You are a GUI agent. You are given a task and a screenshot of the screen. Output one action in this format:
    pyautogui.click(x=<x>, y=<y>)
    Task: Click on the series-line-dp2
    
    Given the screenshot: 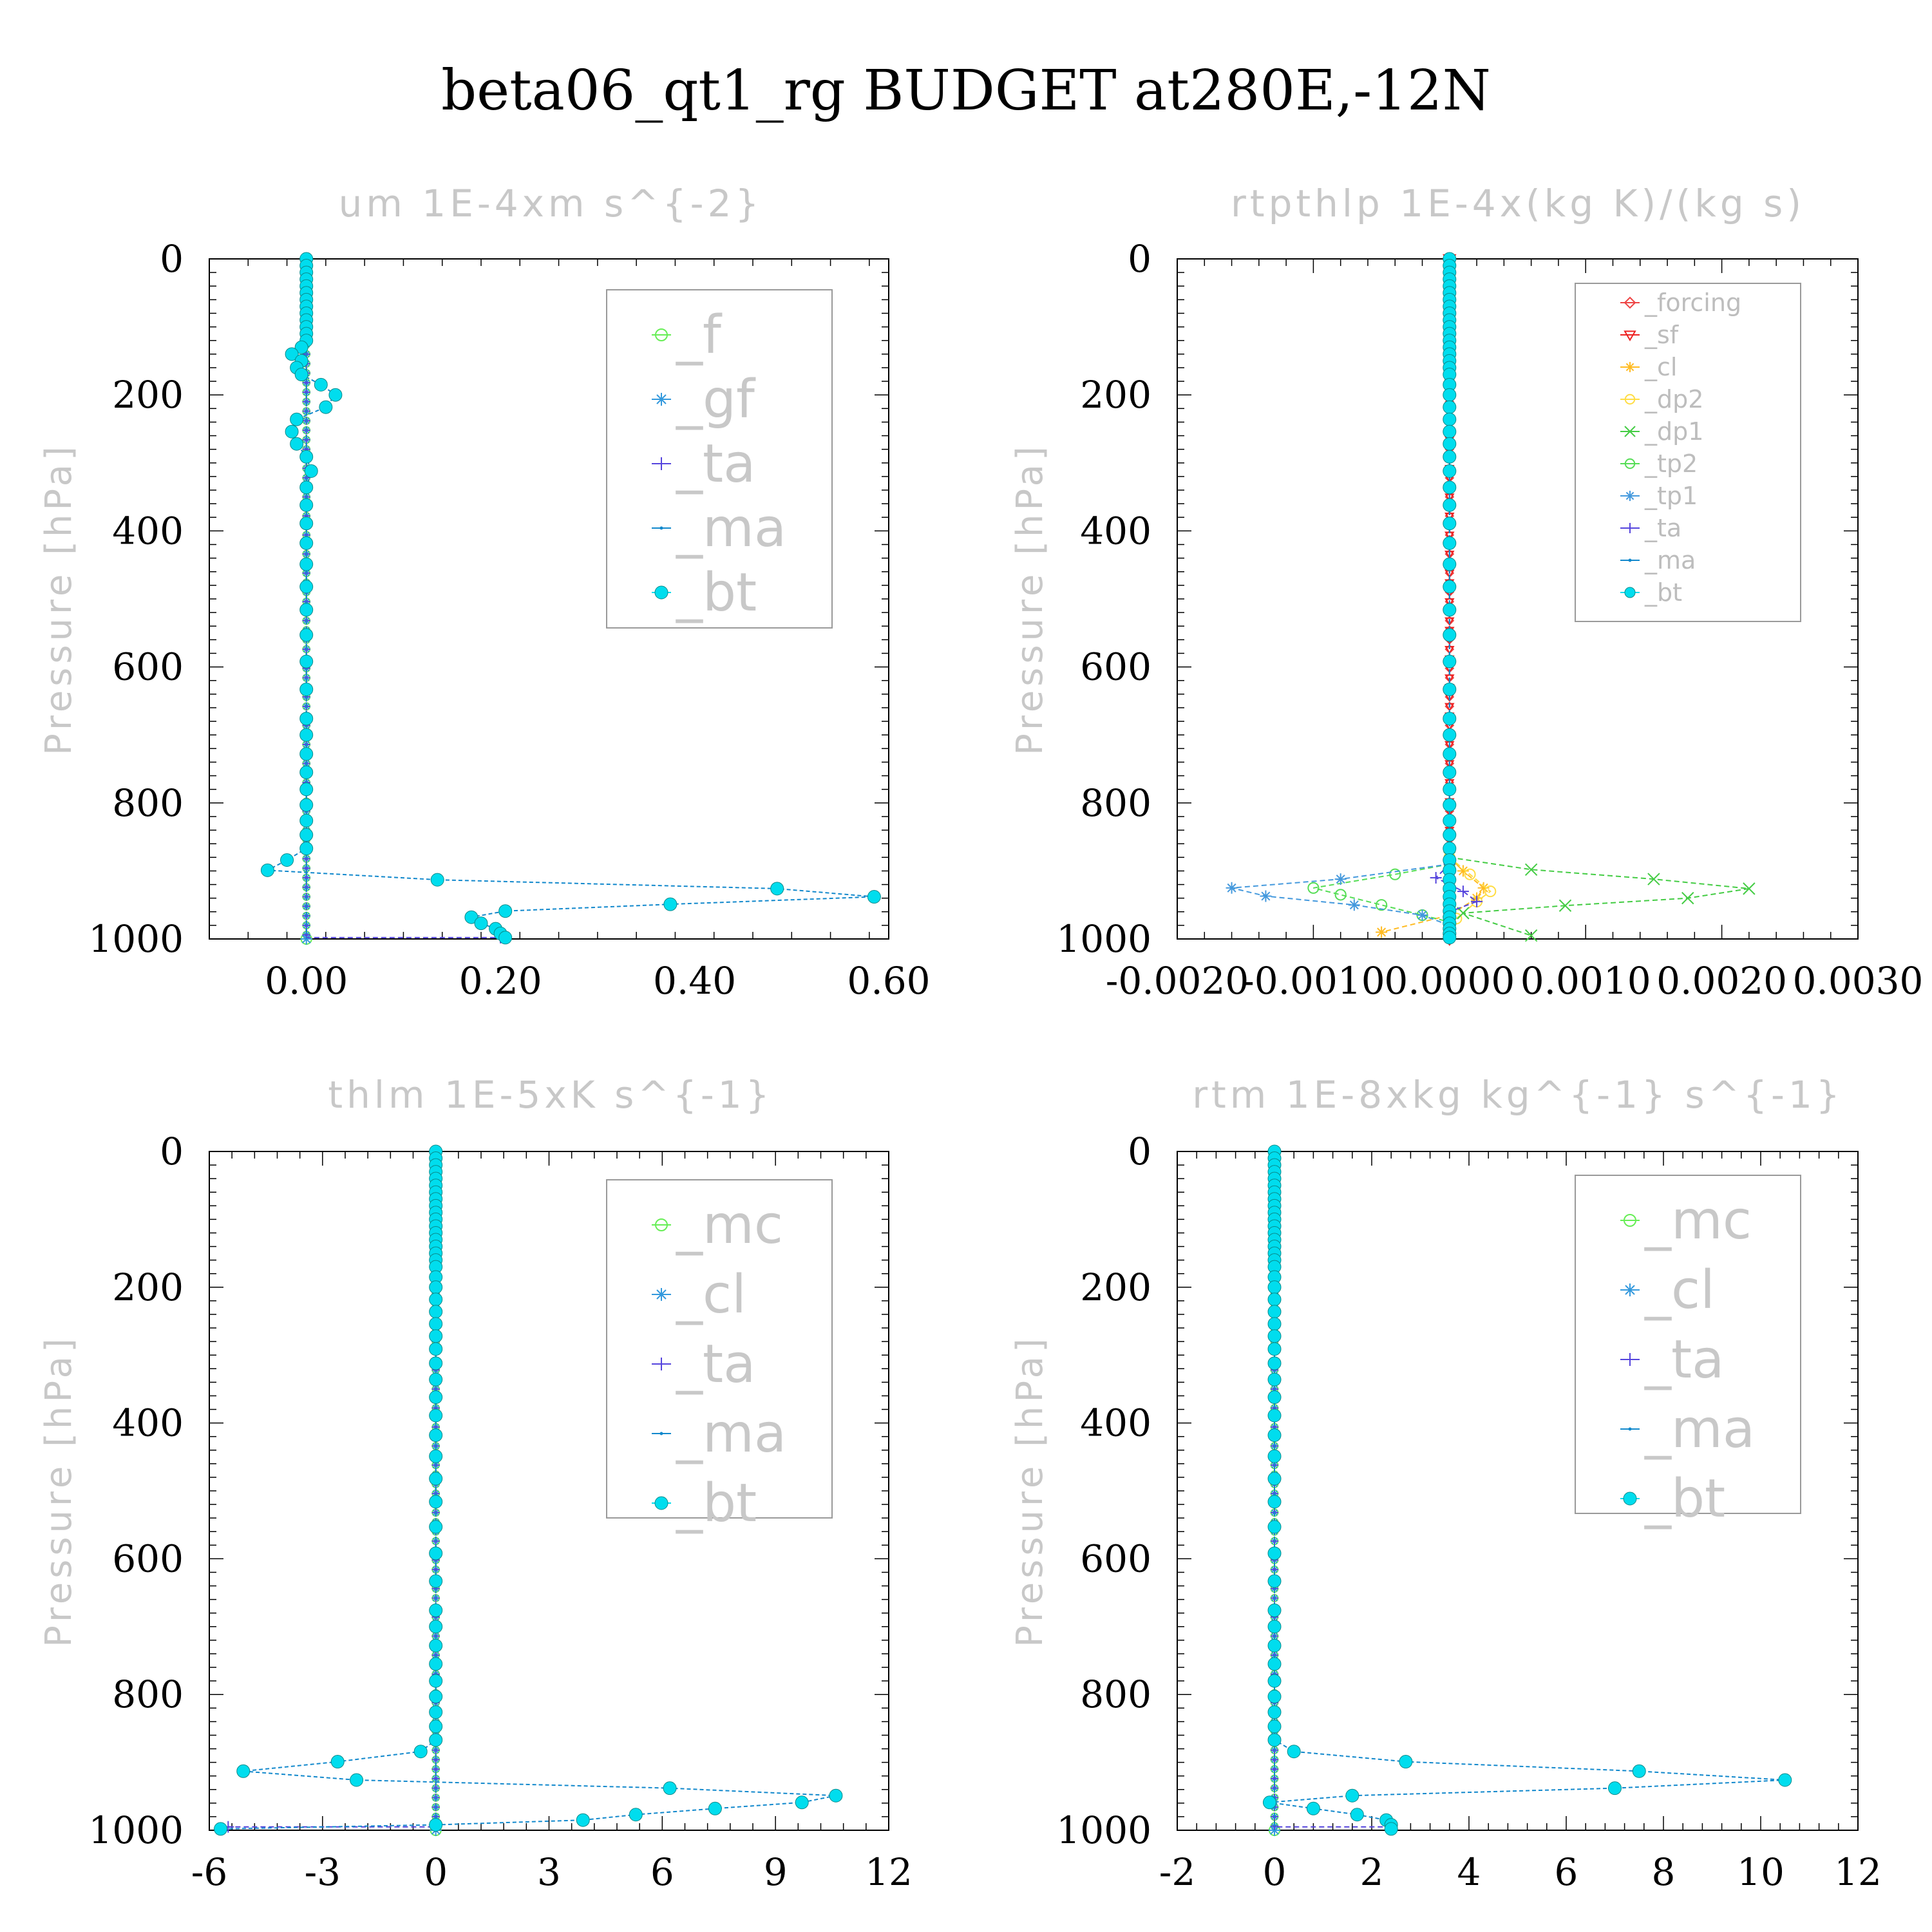 What is the action you would take?
    pyautogui.click(x=1470, y=897)
    